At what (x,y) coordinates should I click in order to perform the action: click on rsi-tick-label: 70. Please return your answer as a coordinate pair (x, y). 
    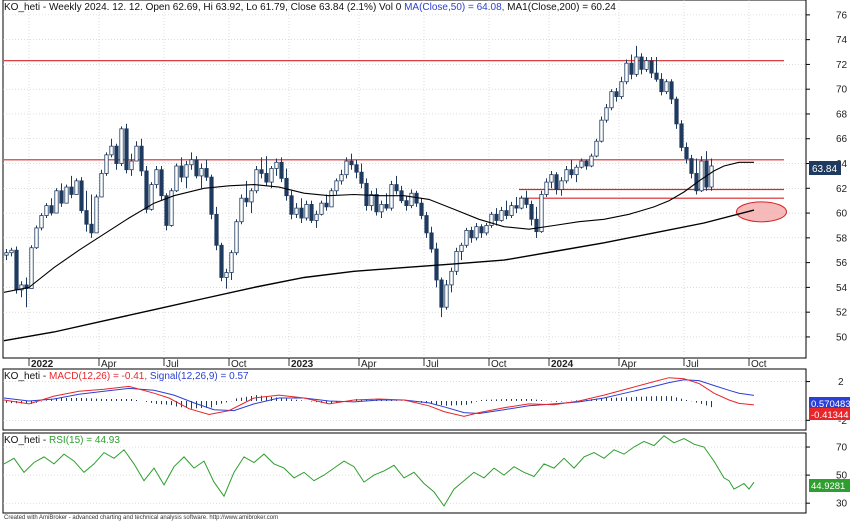
    Looking at the image, I should click on (842, 448).